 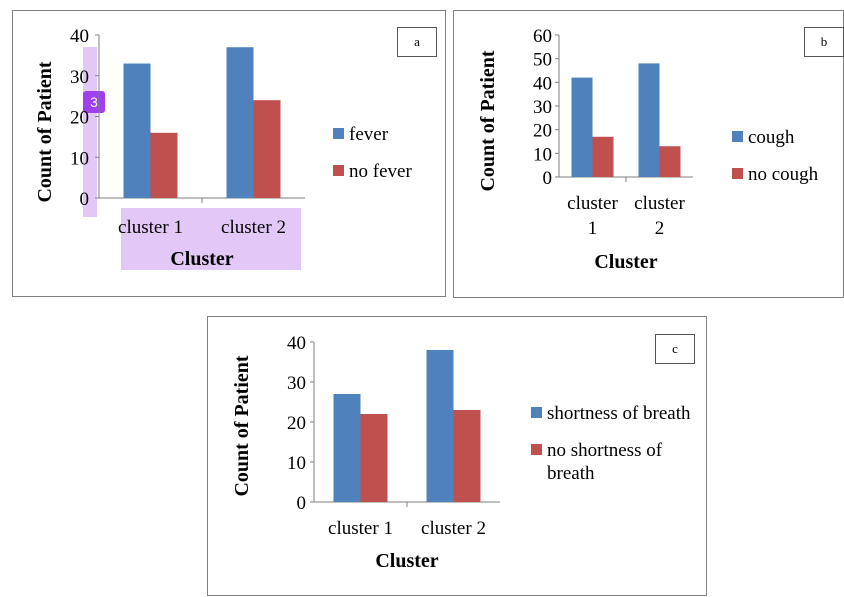 I want to click on legend-item: fever, so click(x=388, y=134).